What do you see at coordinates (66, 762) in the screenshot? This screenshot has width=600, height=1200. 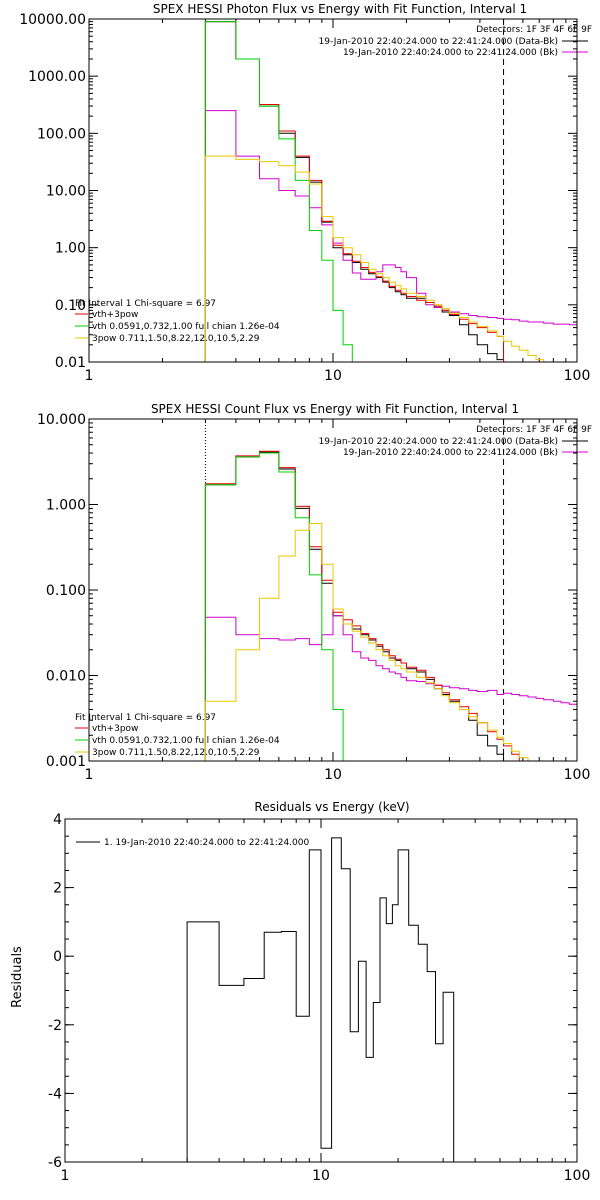 I see `y-tick-label: 0.001` at bounding box center [66, 762].